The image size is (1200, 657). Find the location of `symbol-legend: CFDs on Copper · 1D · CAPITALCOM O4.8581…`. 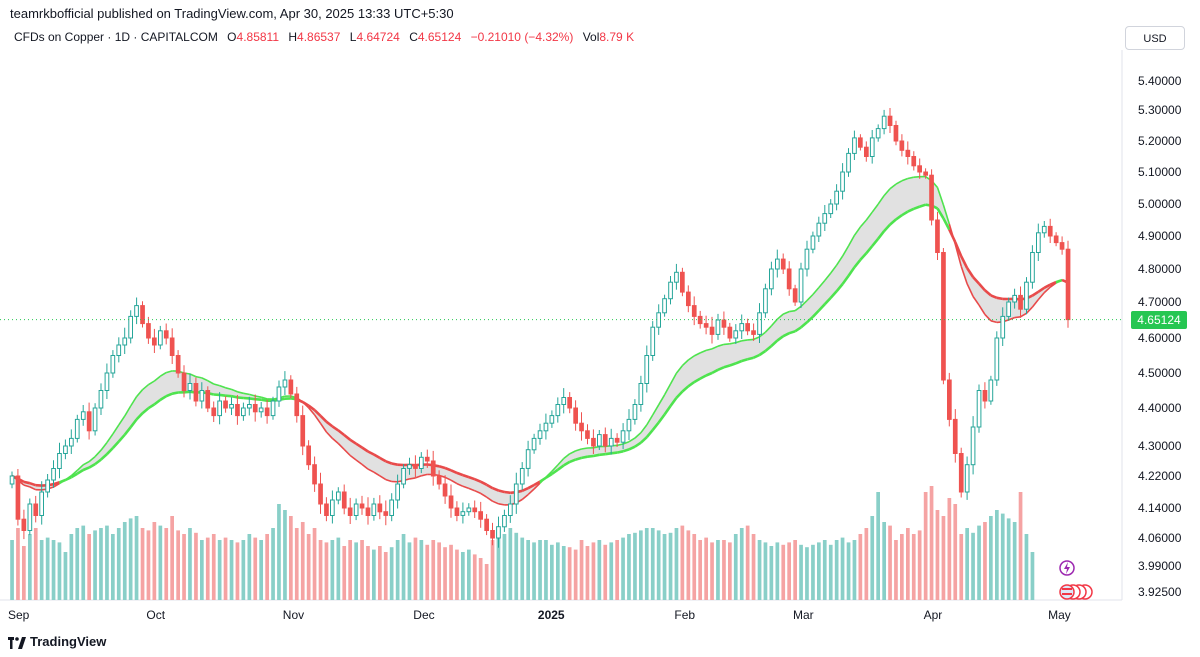

symbol-legend: CFDs on Copper · 1D · CAPITALCOM O4.8581… is located at coordinates (324, 37).